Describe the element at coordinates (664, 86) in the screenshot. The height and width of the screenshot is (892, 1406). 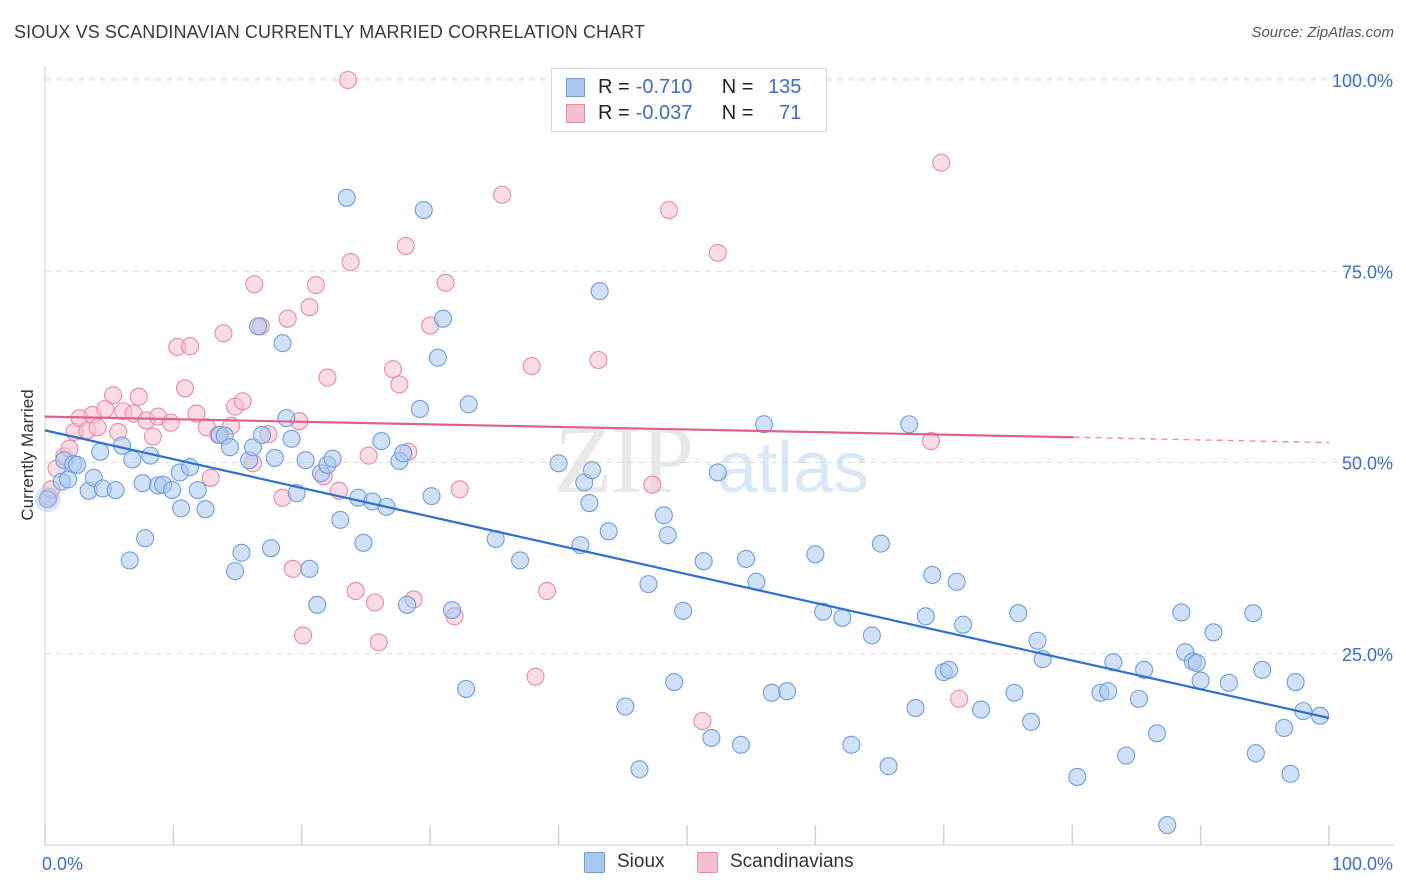
I see `legend-r-value: -0.710` at that location.